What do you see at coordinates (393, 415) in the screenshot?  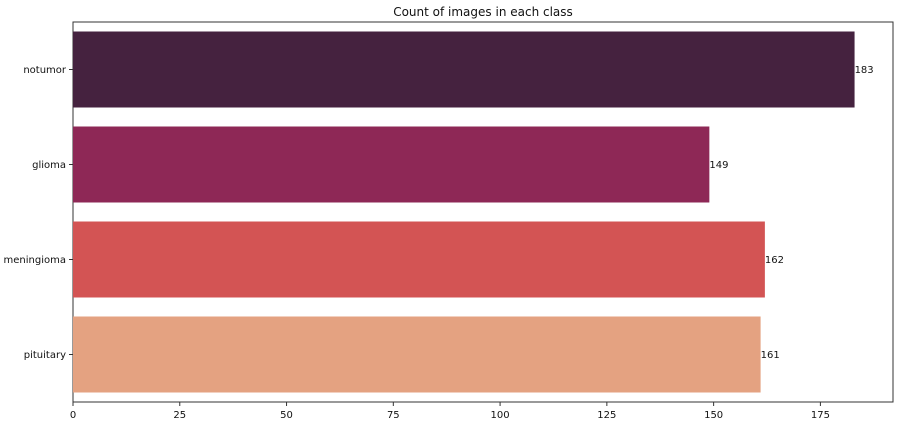 I see `x-tick-label: 75` at bounding box center [393, 415].